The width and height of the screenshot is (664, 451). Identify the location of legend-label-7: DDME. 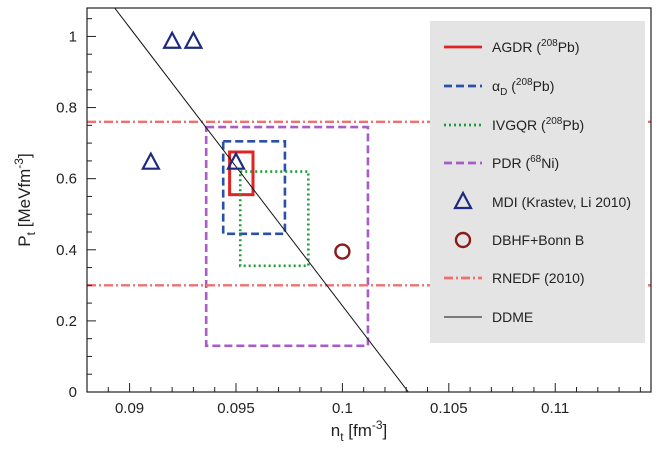
(512, 317).